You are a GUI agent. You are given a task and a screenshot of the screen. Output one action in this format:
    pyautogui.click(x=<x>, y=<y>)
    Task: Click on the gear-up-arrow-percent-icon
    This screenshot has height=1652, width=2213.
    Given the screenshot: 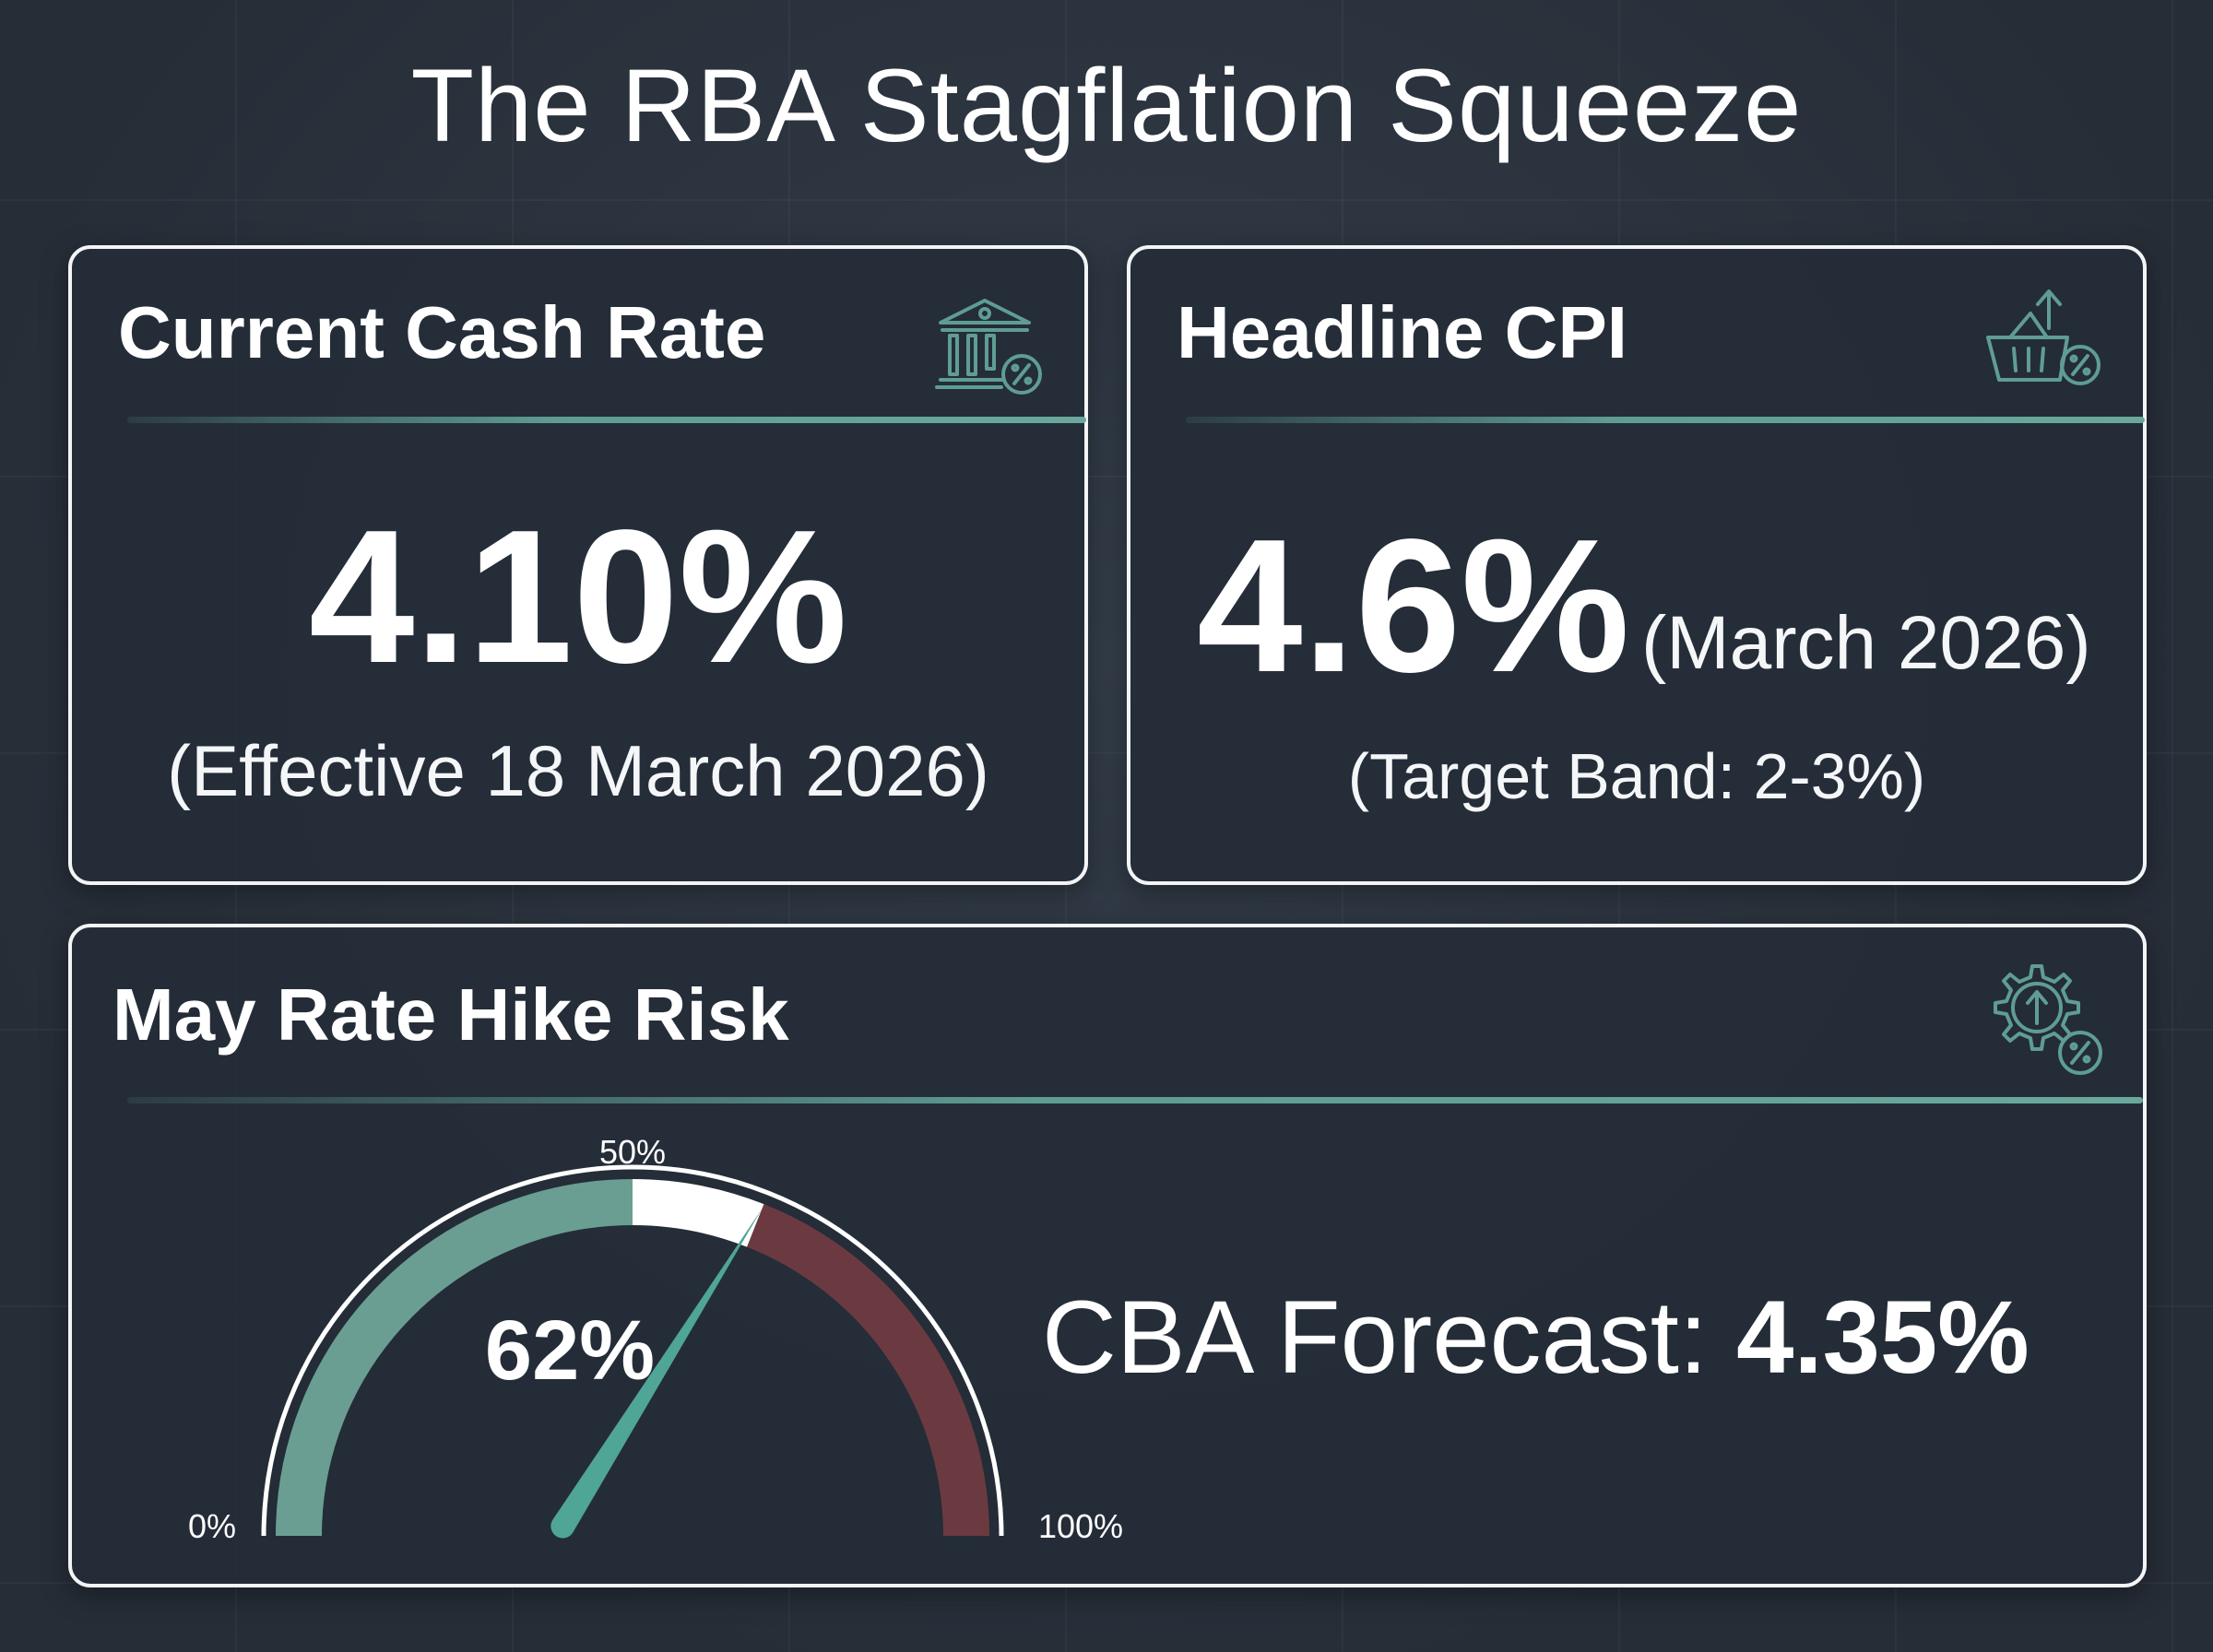 What is the action you would take?
    pyautogui.click(x=2048, y=1019)
    